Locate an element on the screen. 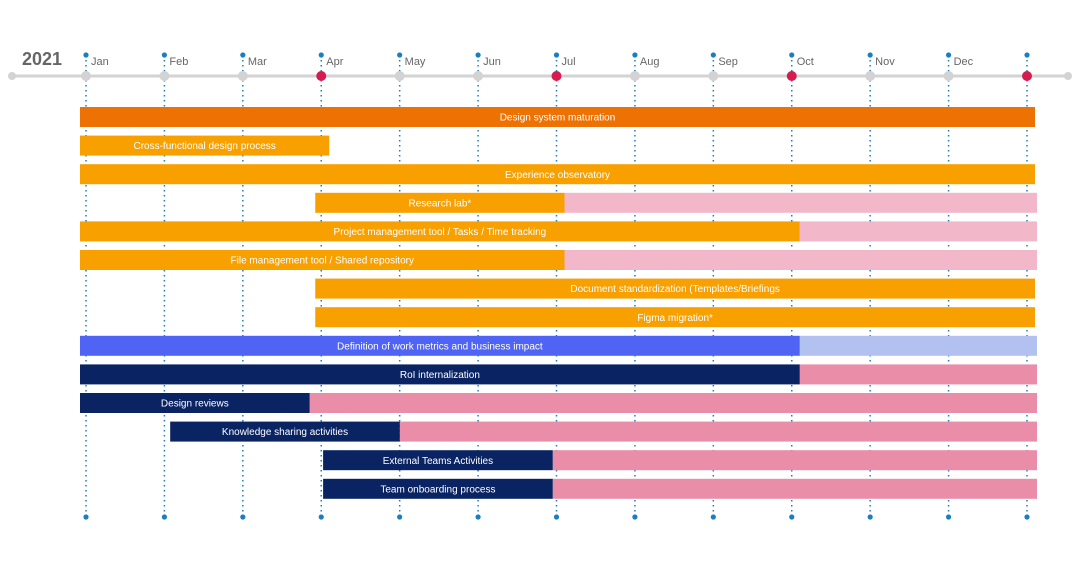  task-label: File management tool / Shared repository is located at coordinates (322, 261).